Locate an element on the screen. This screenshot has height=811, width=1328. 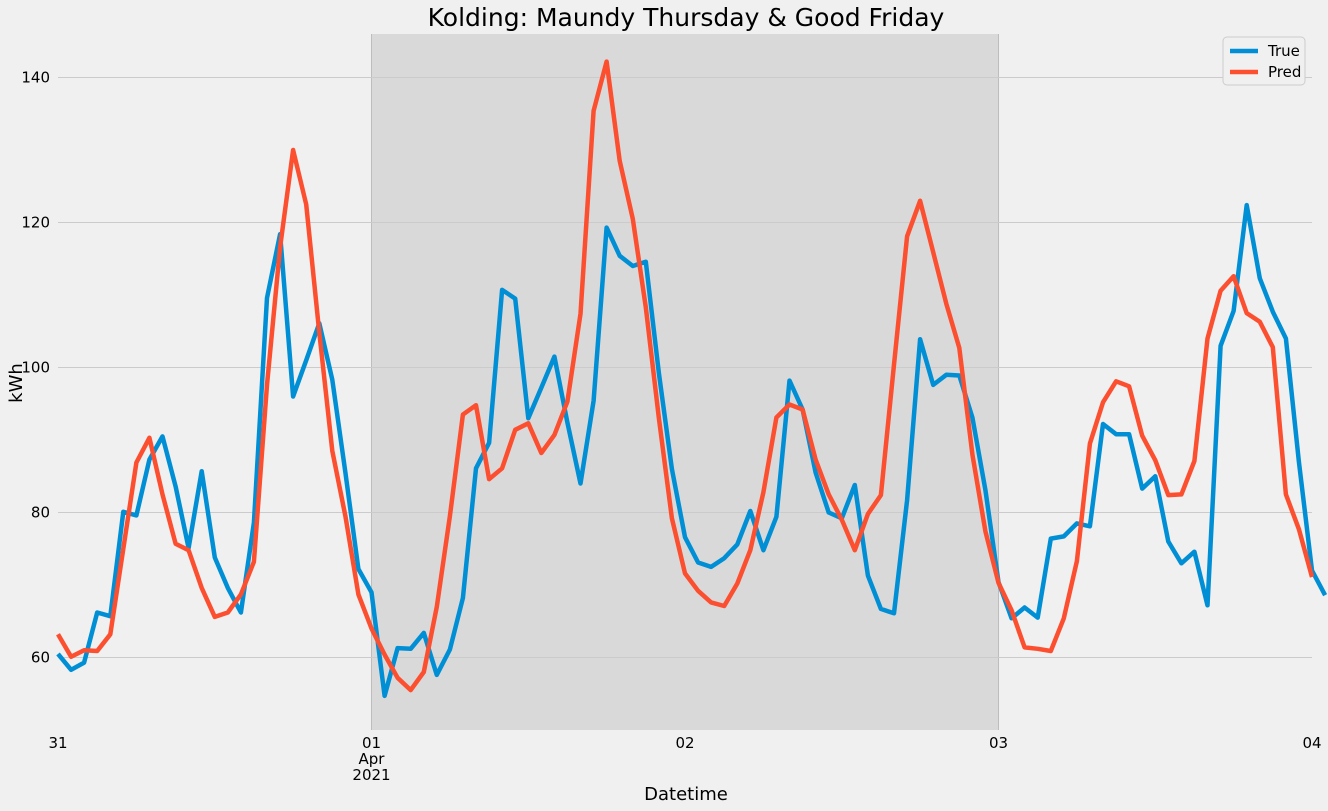
x-tick-label: 02 is located at coordinates (684, 743).